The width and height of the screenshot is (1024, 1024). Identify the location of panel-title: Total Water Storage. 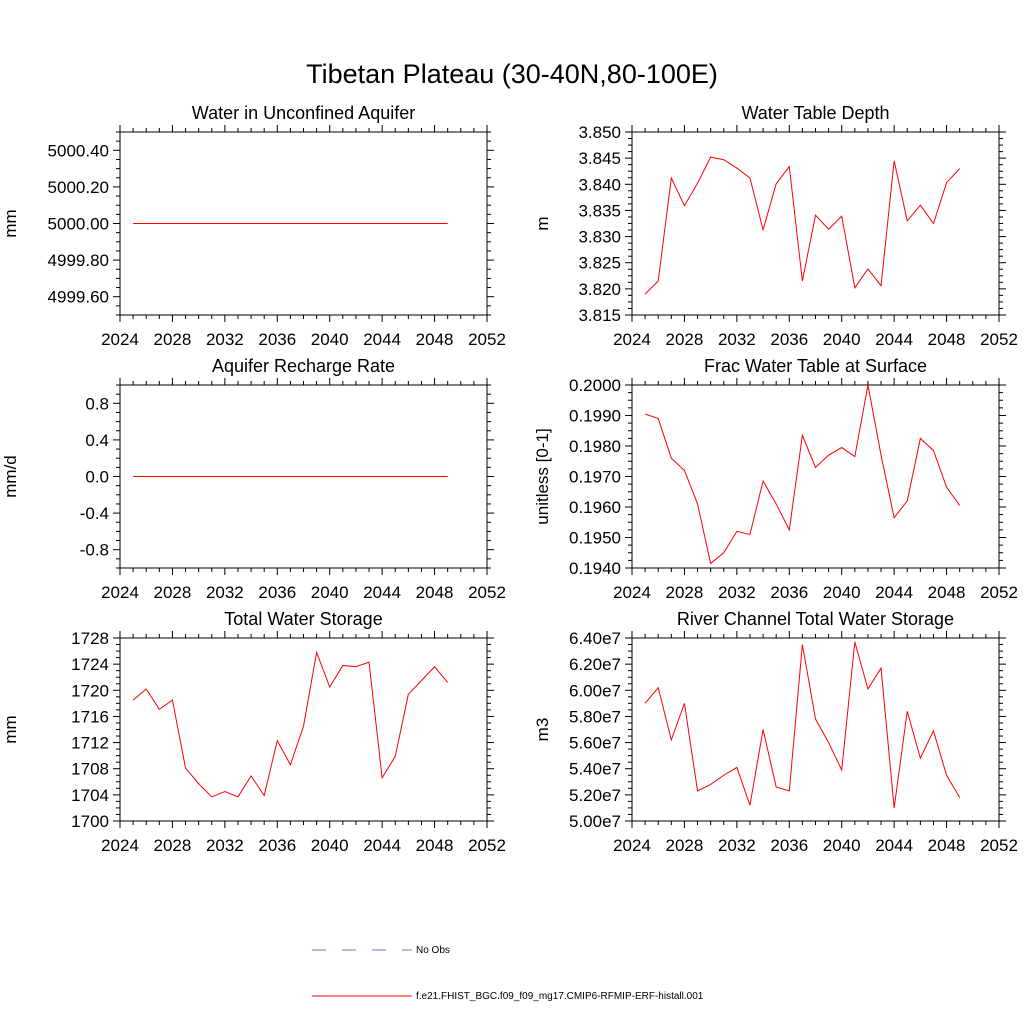
(303, 619).